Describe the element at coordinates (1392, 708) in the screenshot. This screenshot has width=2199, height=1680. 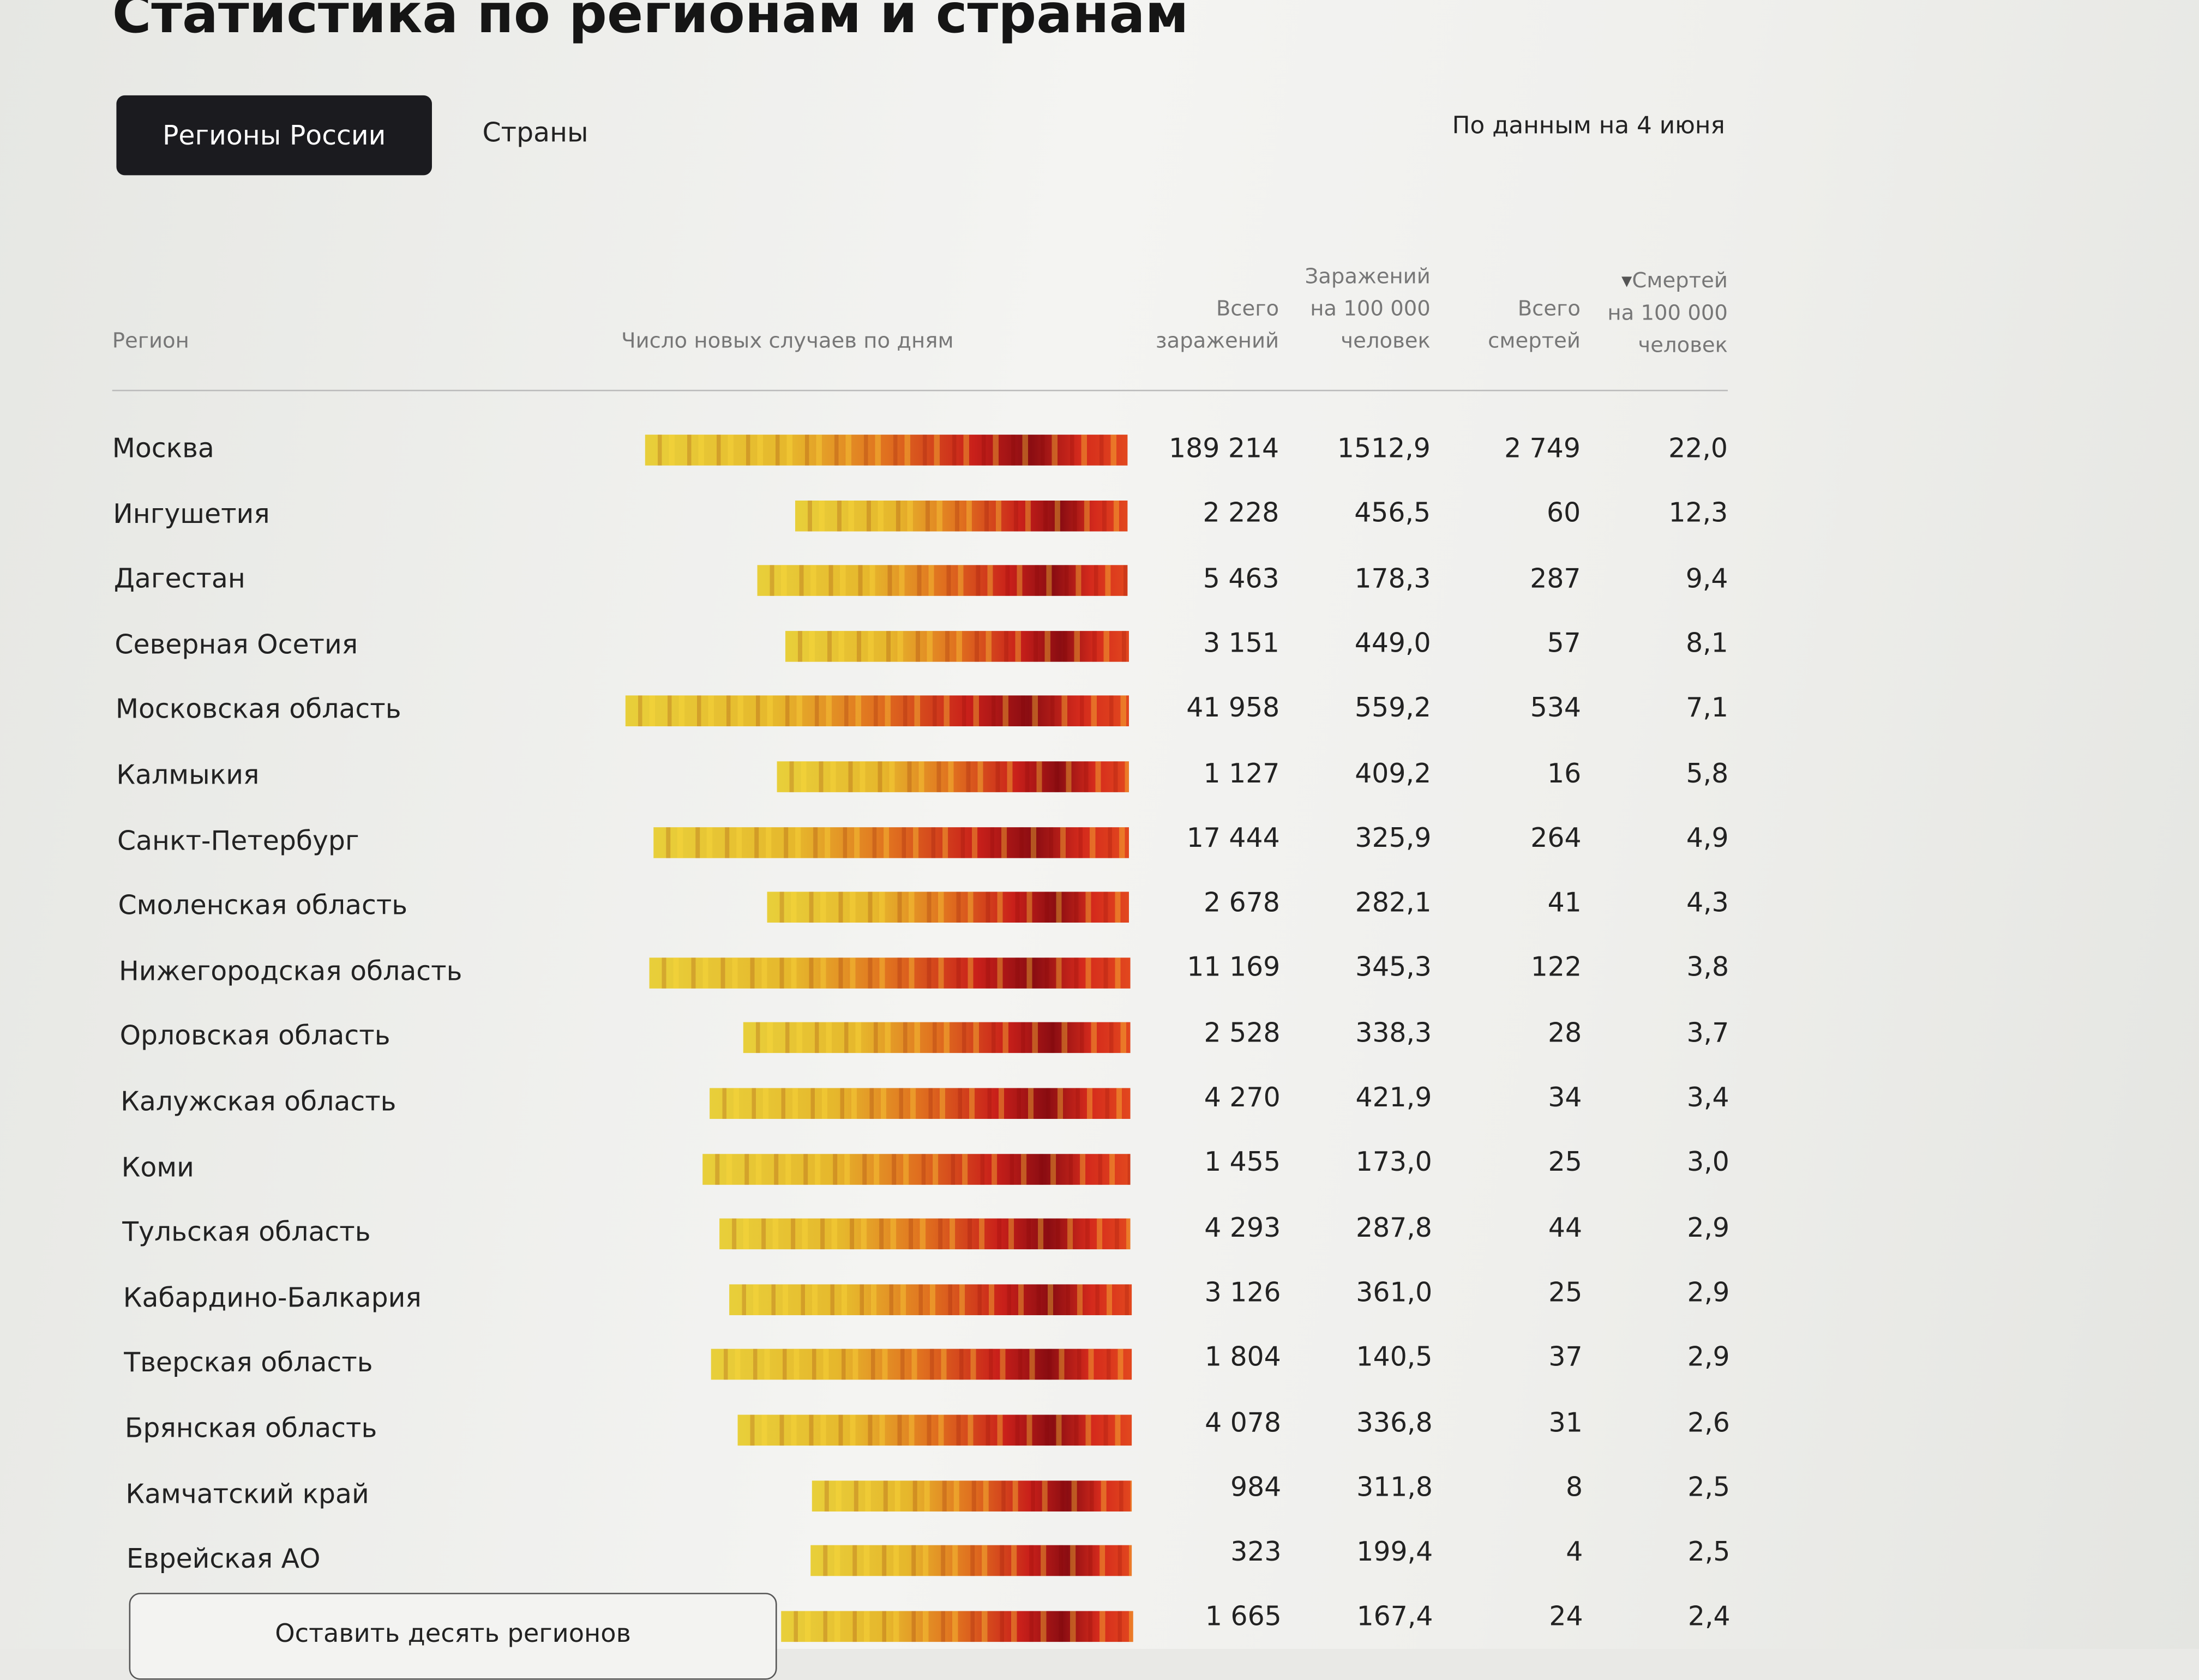
I see `cell-value: 559,2` at that location.